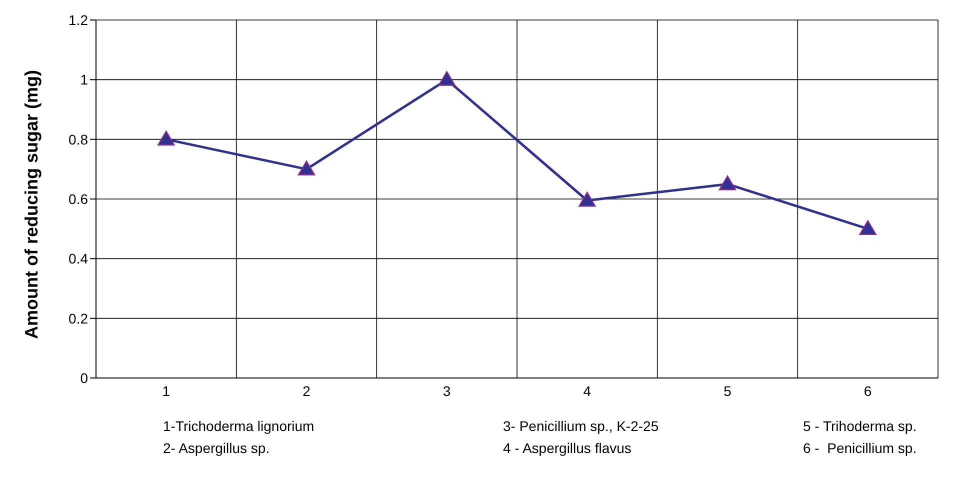 This screenshot has width=956, height=502. I want to click on y-tick-label: 0.6, so click(78, 198).